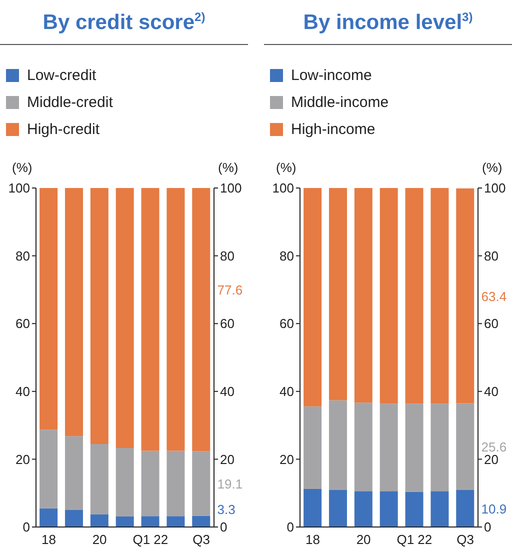 Image resolution: width=512 pixels, height=558 pixels. What do you see at coordinates (333, 130) in the screenshot?
I see `legend-label: High-income` at bounding box center [333, 130].